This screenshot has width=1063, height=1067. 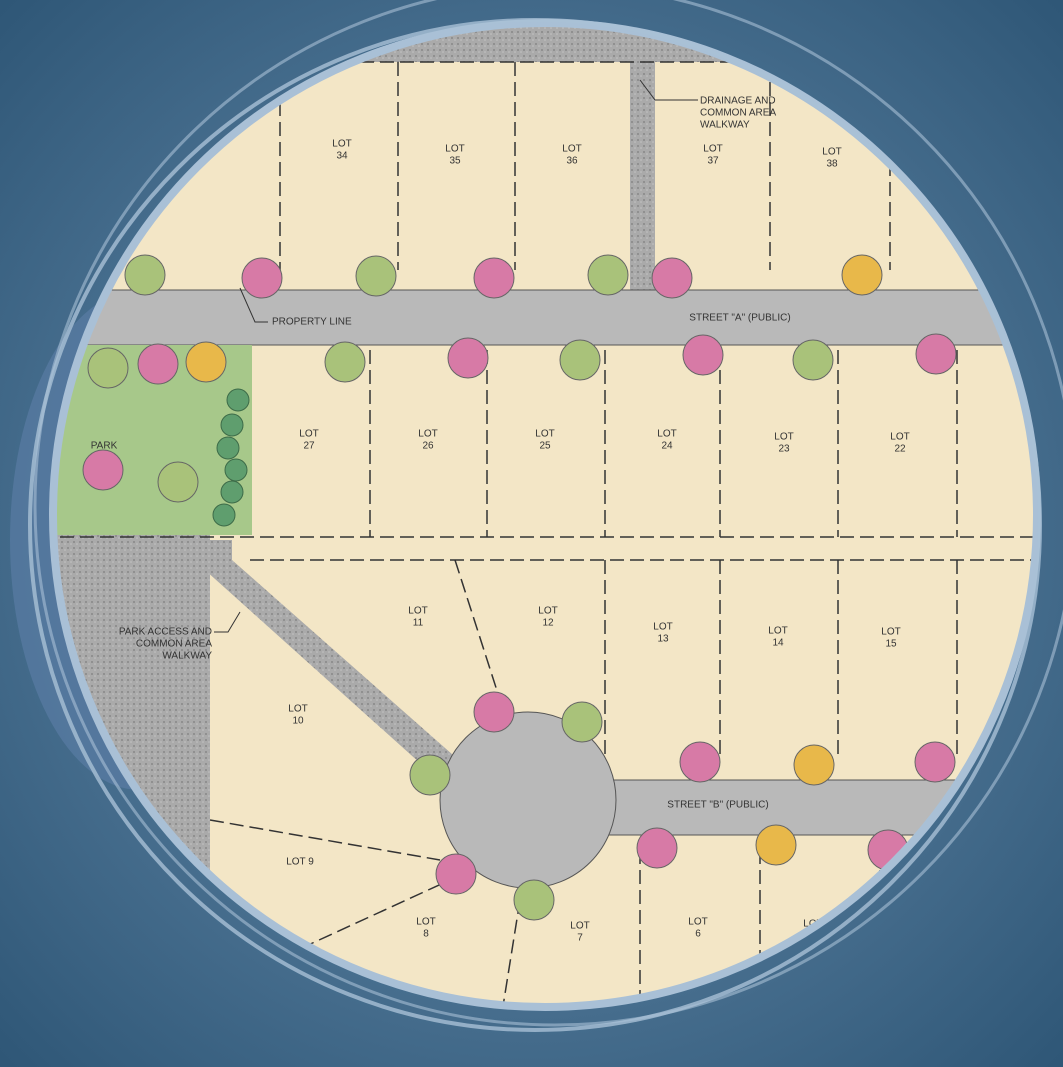 I want to click on lot-number: 37, so click(x=713, y=161).